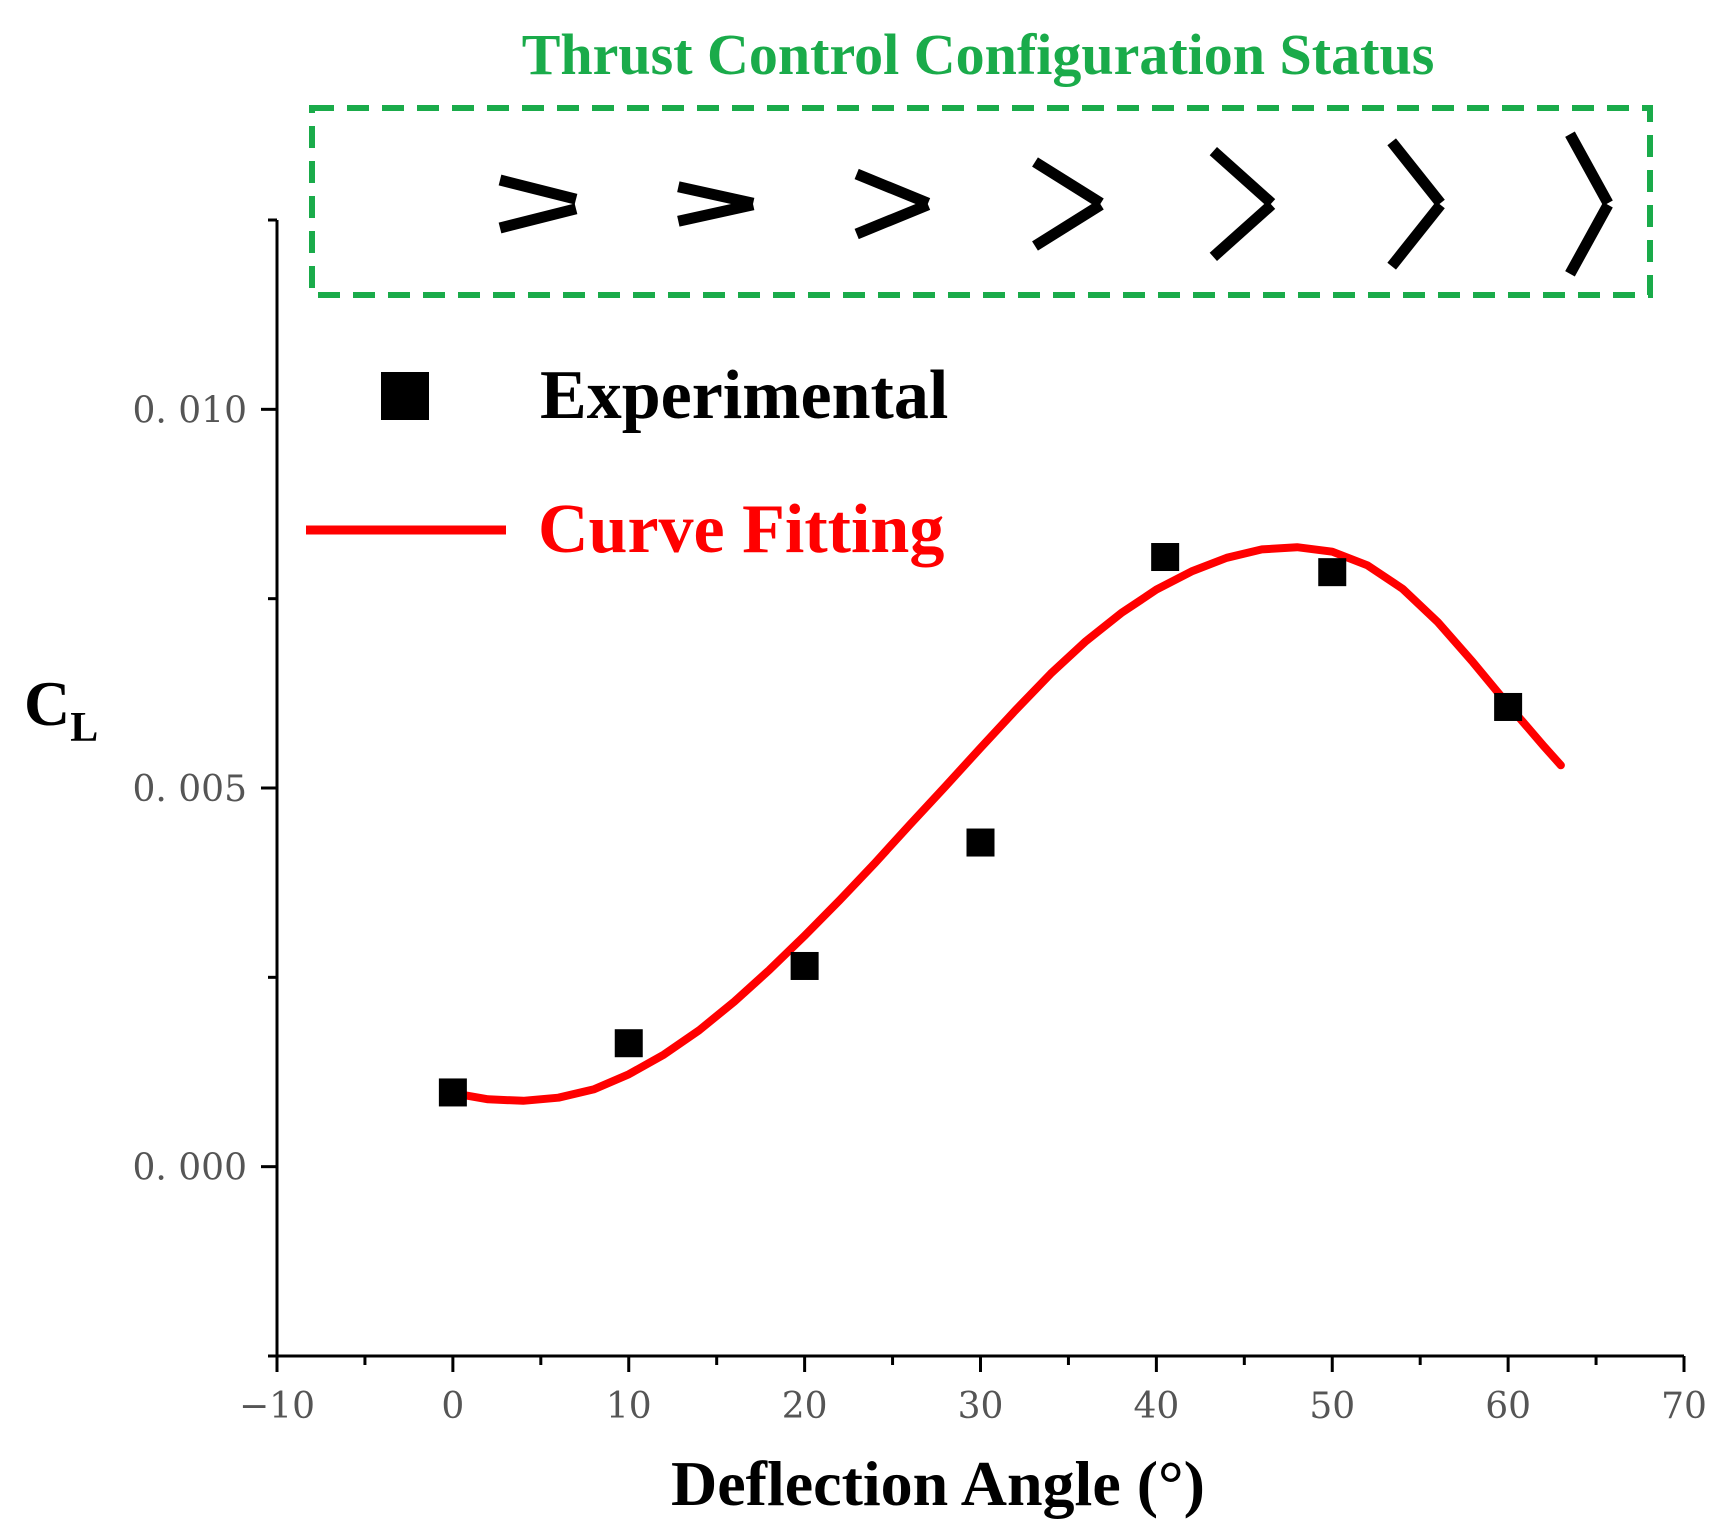 The height and width of the screenshot is (1534, 1719). I want to click on x-tick-label: 50, so click(1332, 1406).